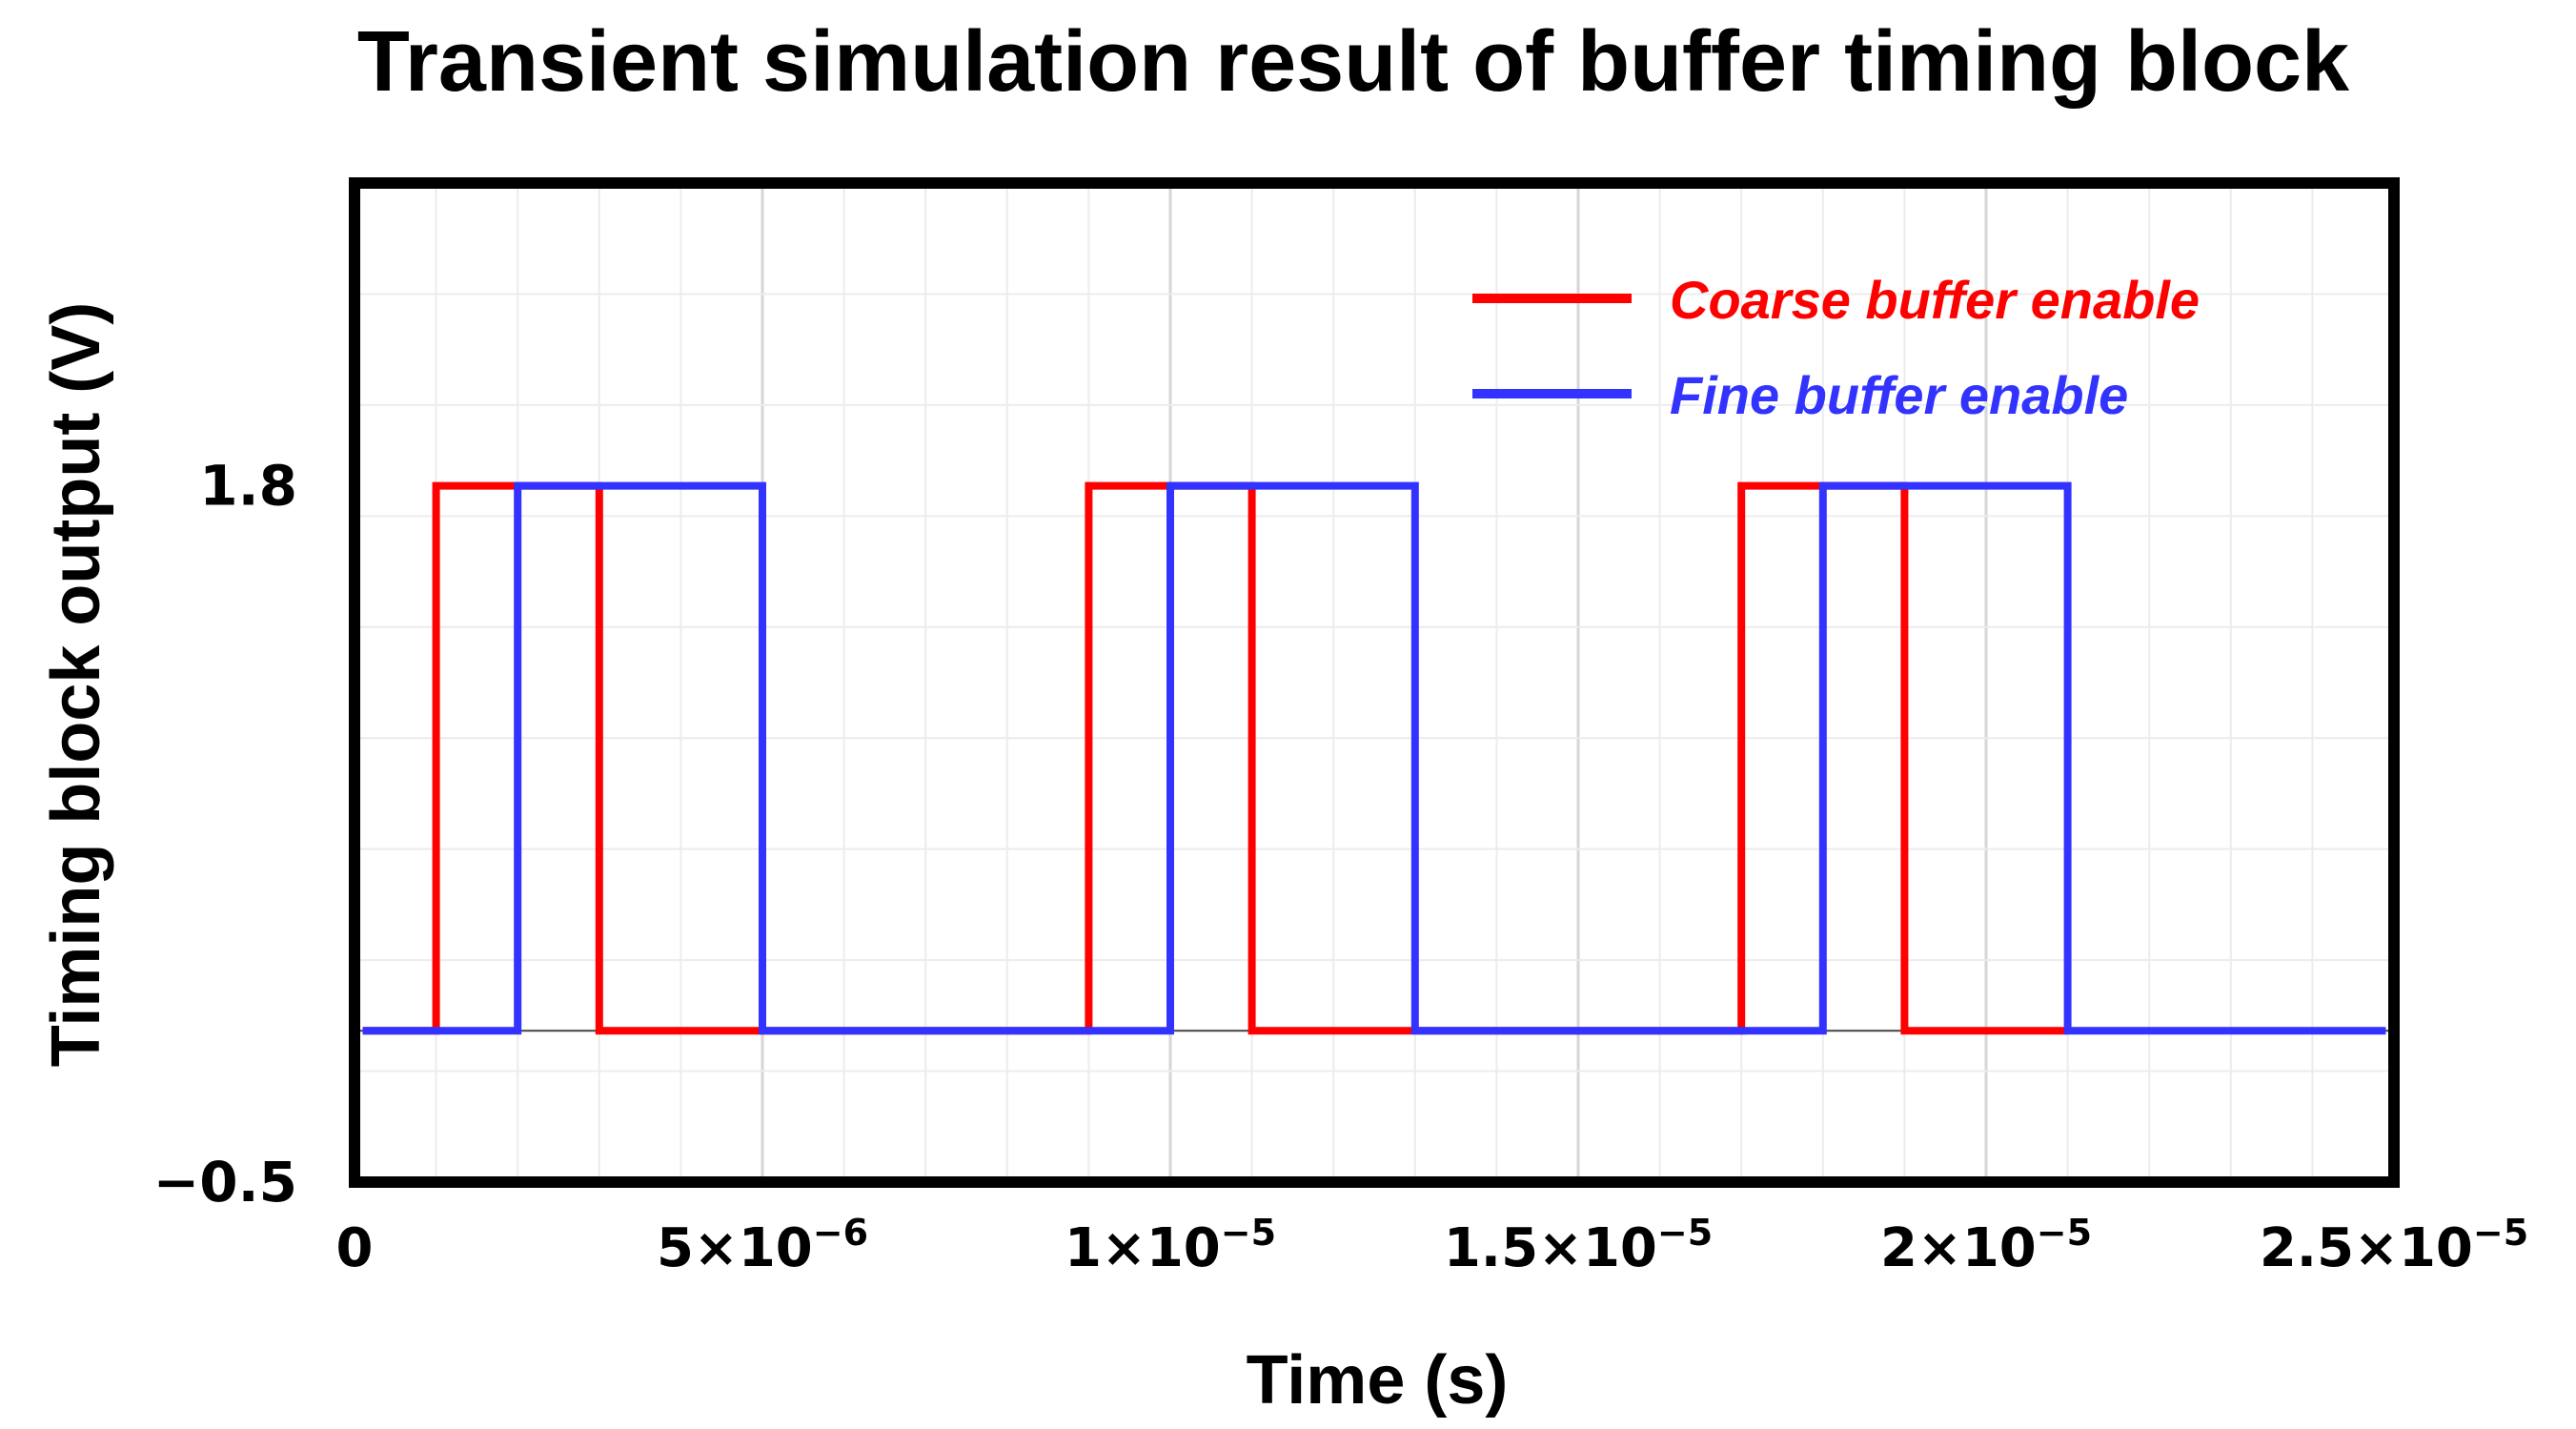 This screenshot has height=1429, width=2576. Describe the element at coordinates (1899, 395) in the screenshot. I see `legend-label: Fine buffer enable` at that location.